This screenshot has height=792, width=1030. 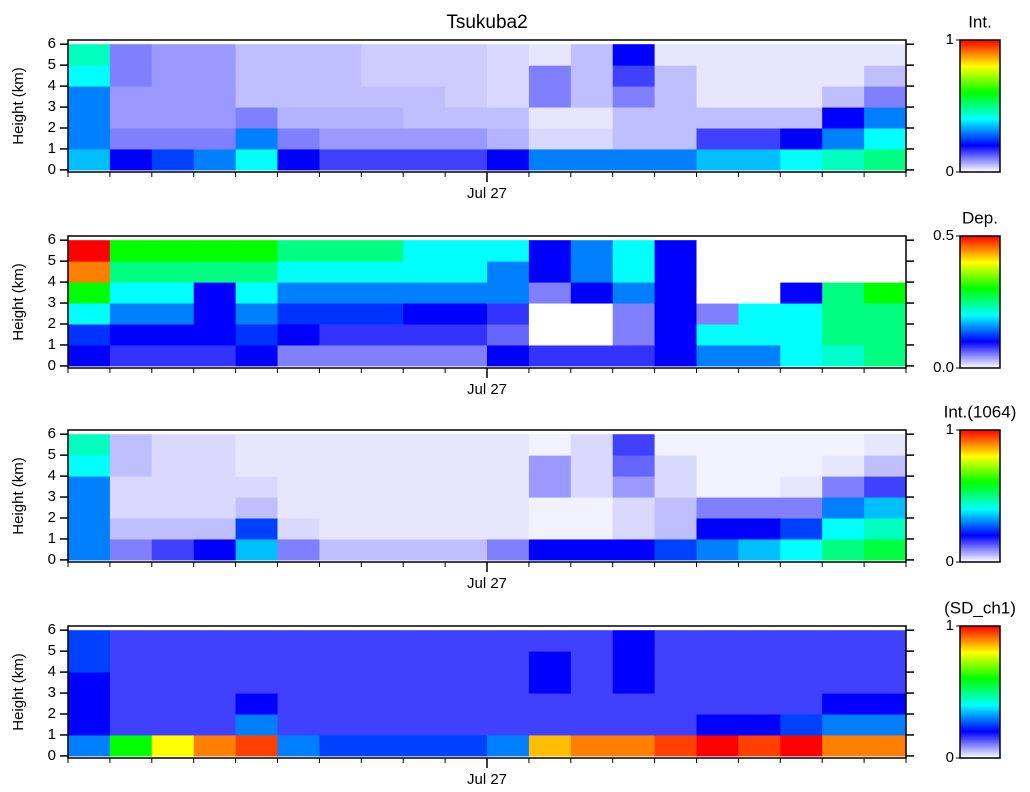 I want to click on colorbar-tick-label: 1, so click(x=950, y=429).